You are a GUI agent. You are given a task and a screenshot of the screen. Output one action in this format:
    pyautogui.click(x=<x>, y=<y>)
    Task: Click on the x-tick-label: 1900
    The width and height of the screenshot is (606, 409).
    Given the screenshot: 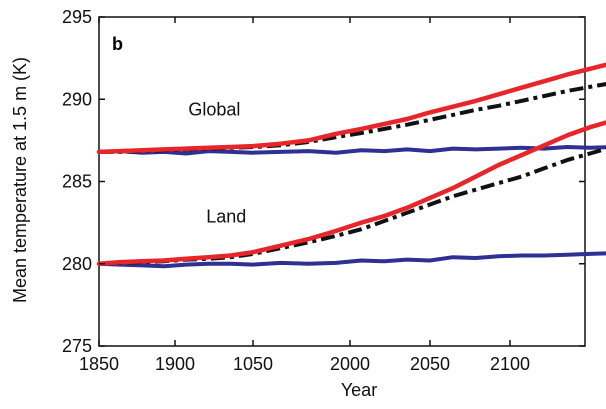 What is the action you would take?
    pyautogui.click(x=175, y=364)
    